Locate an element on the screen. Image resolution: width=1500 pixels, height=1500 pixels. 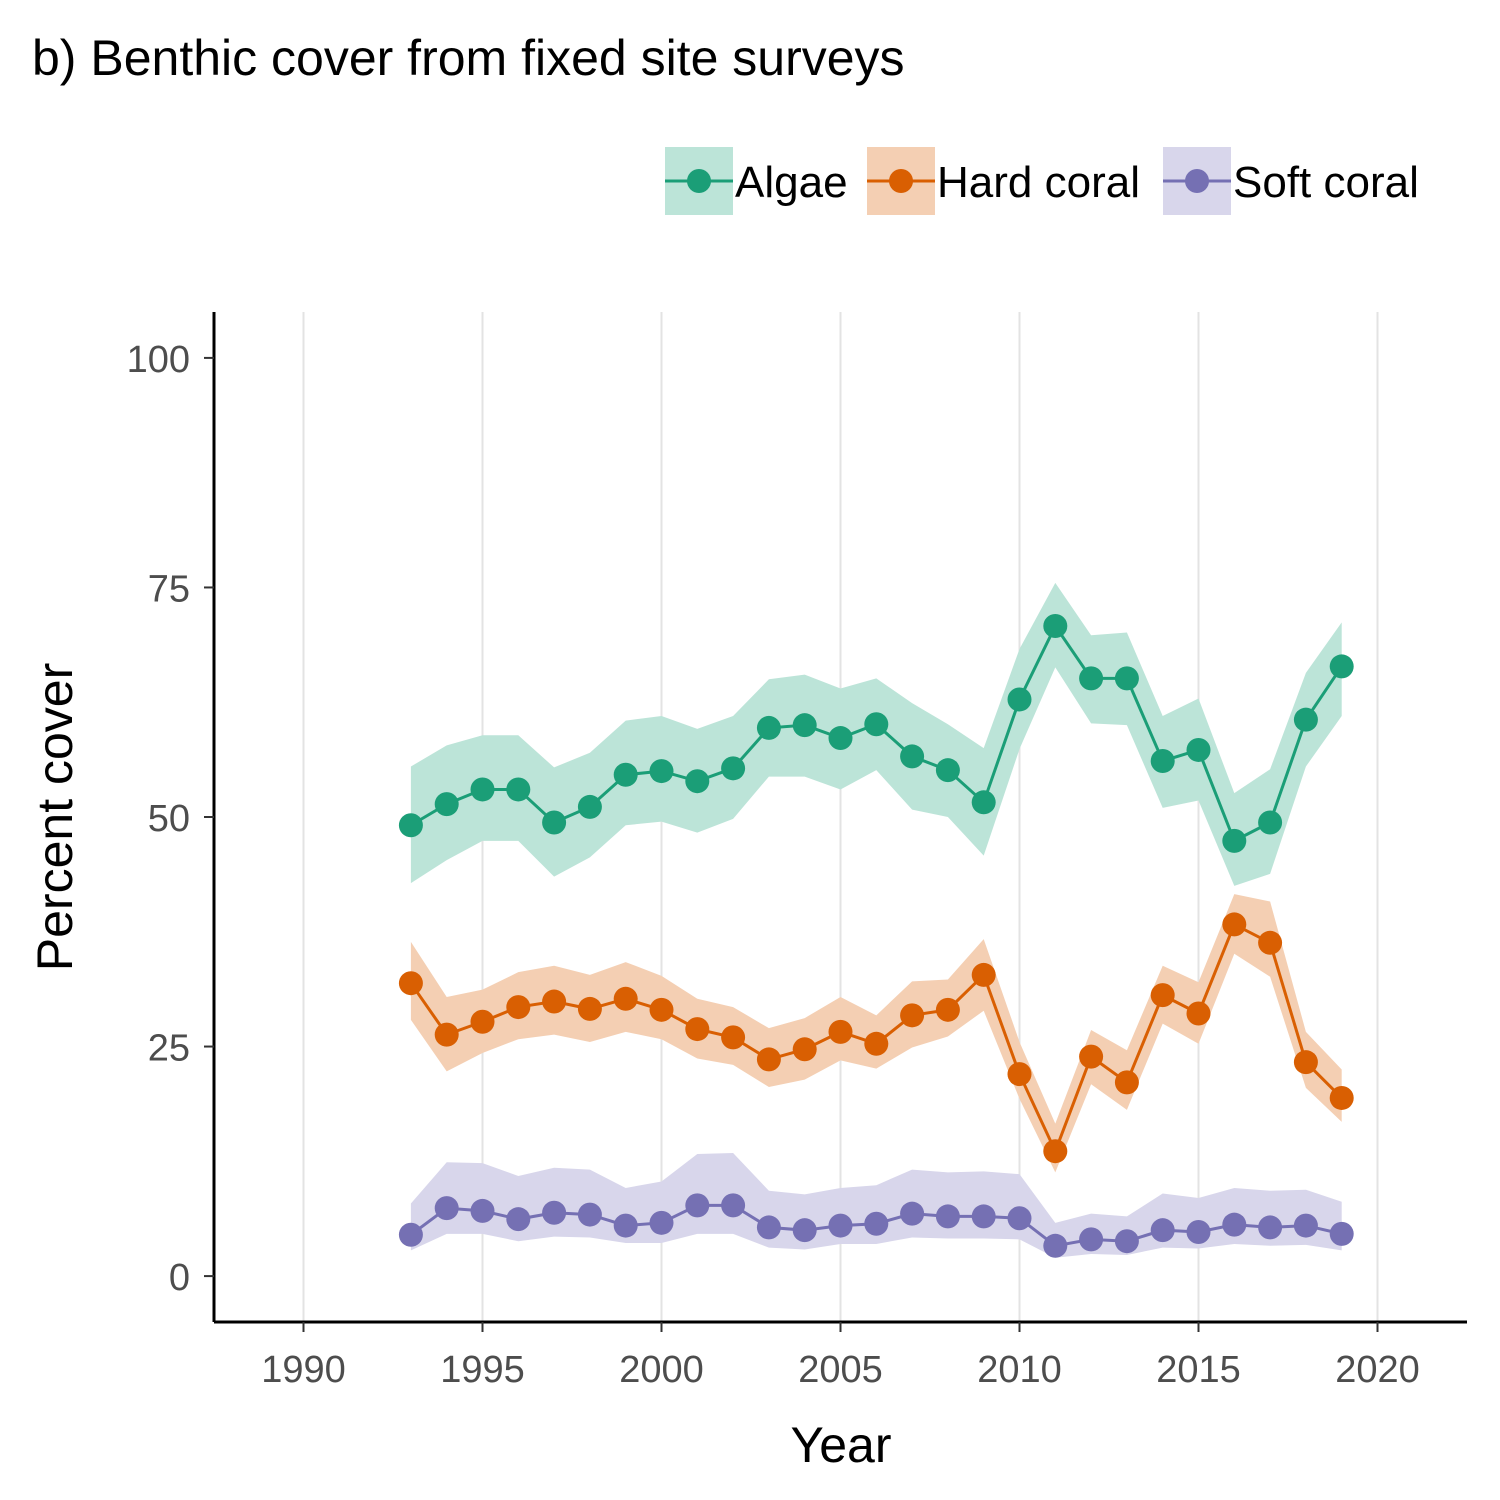
hard-coral-point-2001 is located at coordinates (697, 1029).